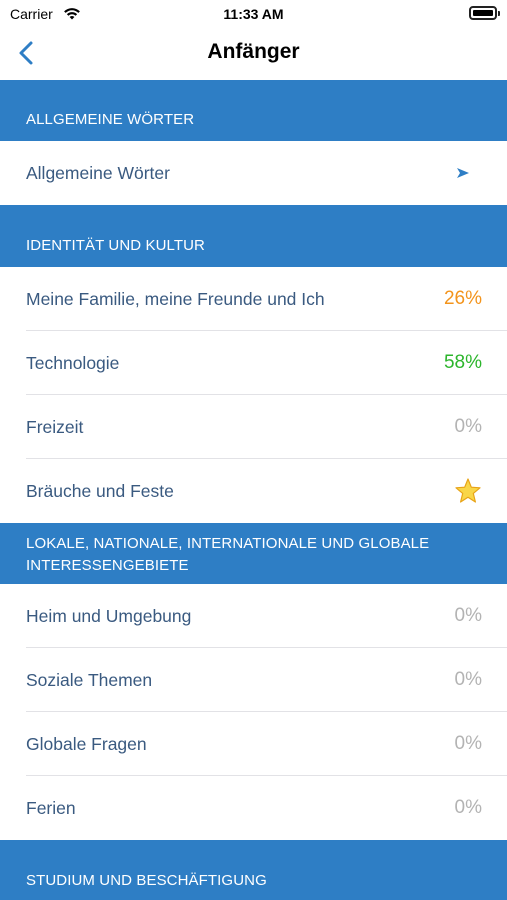  Describe the element at coordinates (253, 616) in the screenshot. I see `list-item-heim-und-umgebung: Heim und Umgebung 0%` at that location.